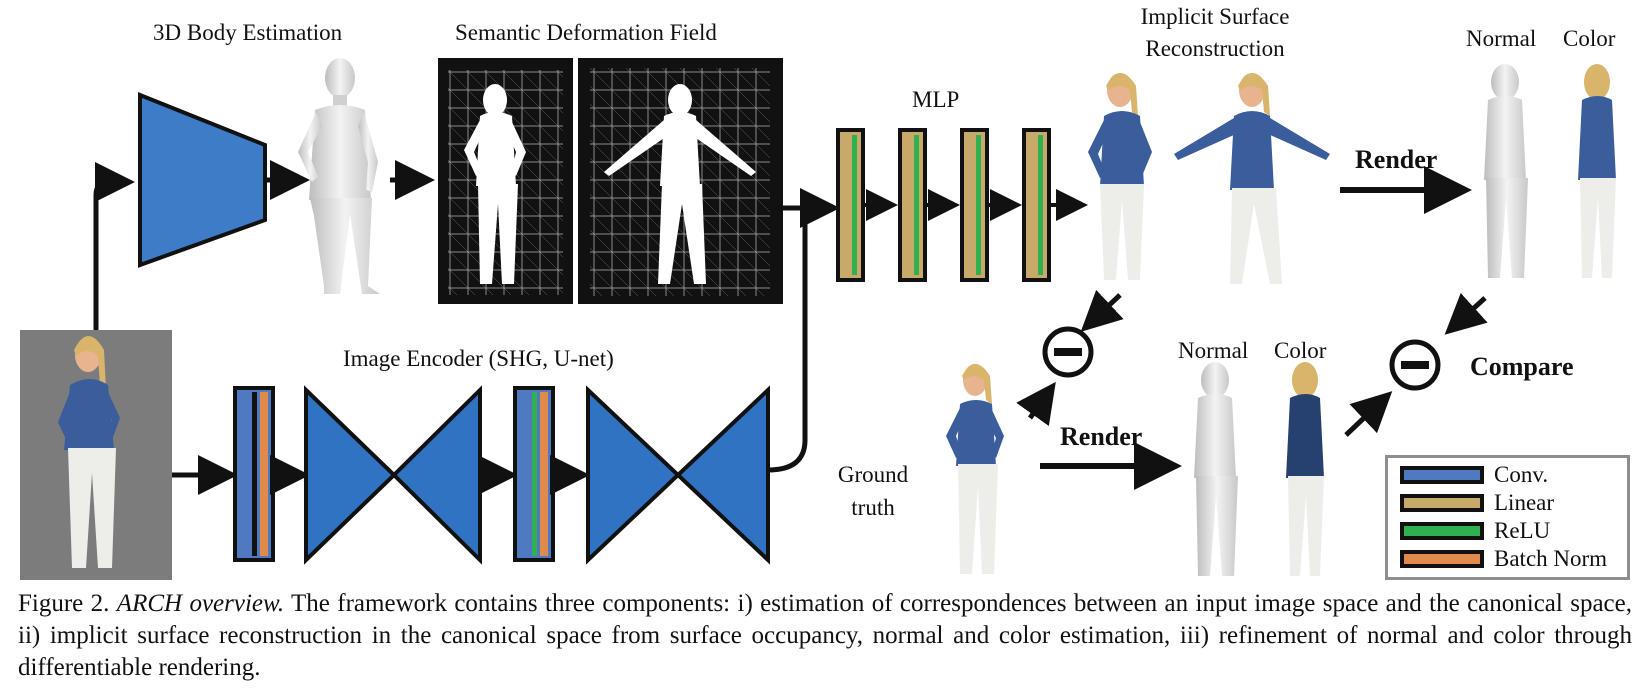 The height and width of the screenshot is (698, 1650). I want to click on input-person-figure, so click(89, 452).